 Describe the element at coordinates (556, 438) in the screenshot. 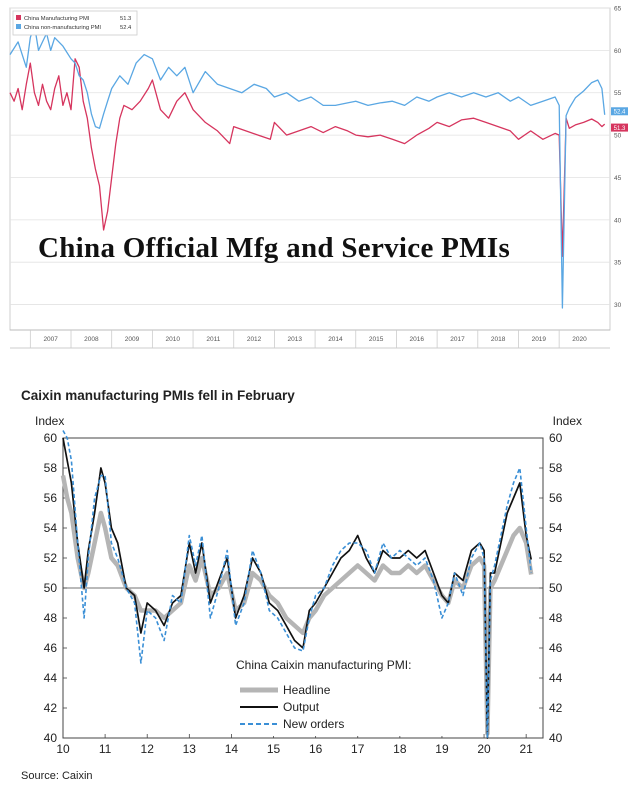

I see `caixin-ytick-label-right: 60` at that location.